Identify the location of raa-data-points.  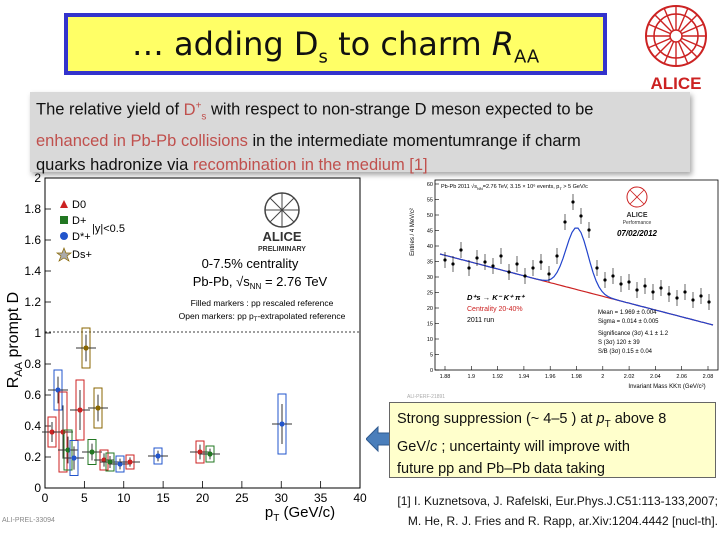
(167, 401).